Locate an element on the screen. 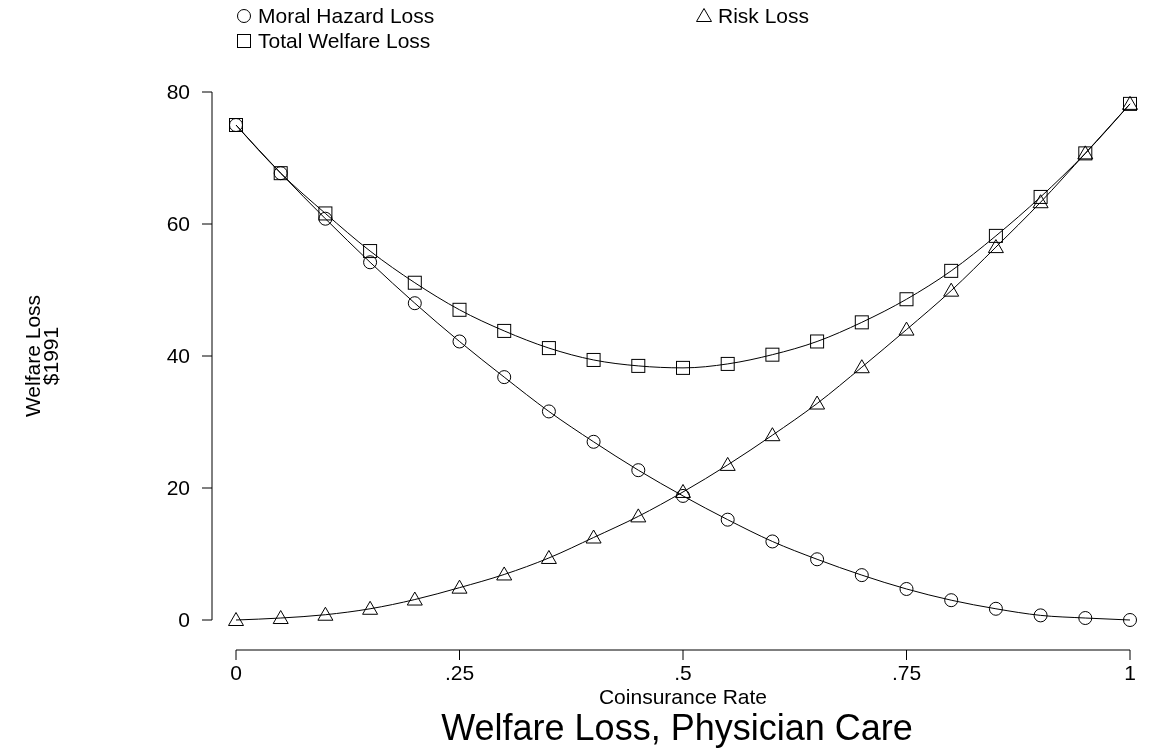  x-tick-label: .75 is located at coordinates (906, 672).